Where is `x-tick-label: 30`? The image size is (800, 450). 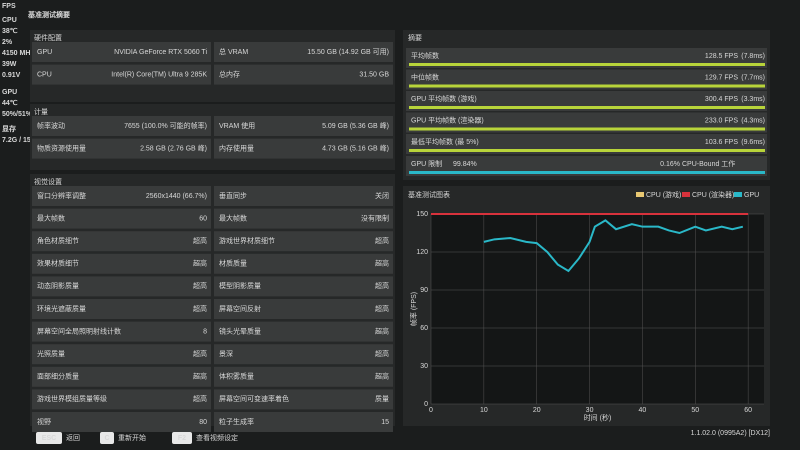 x-tick-label: 30 is located at coordinates (590, 410).